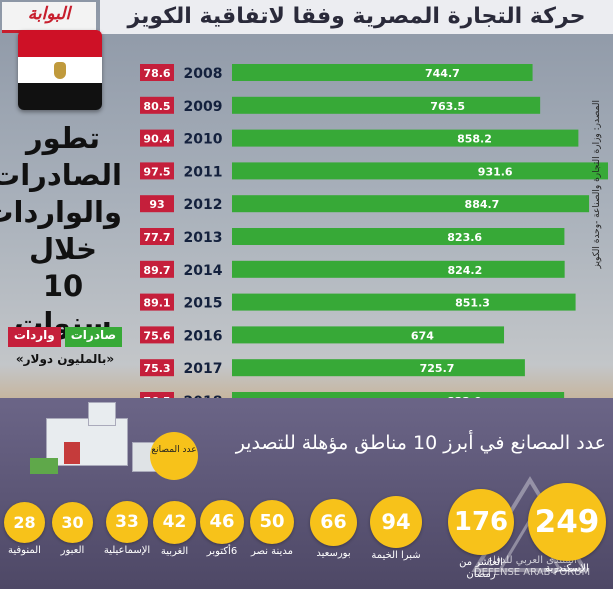  What do you see at coordinates (464, 270) in the screenshot?
I see `export-label: 824.2` at bounding box center [464, 270].